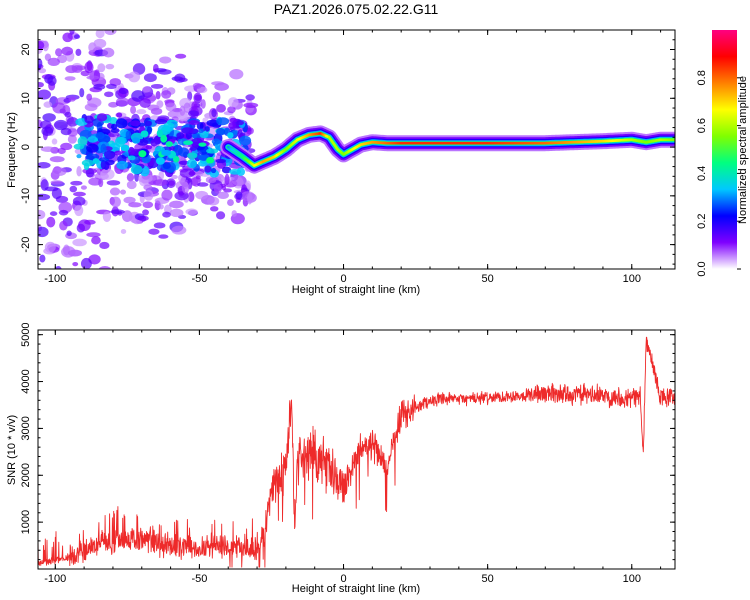  What do you see at coordinates (702, 221) in the screenshot?
I see `colorbar-tick-label: 0.2` at bounding box center [702, 221].